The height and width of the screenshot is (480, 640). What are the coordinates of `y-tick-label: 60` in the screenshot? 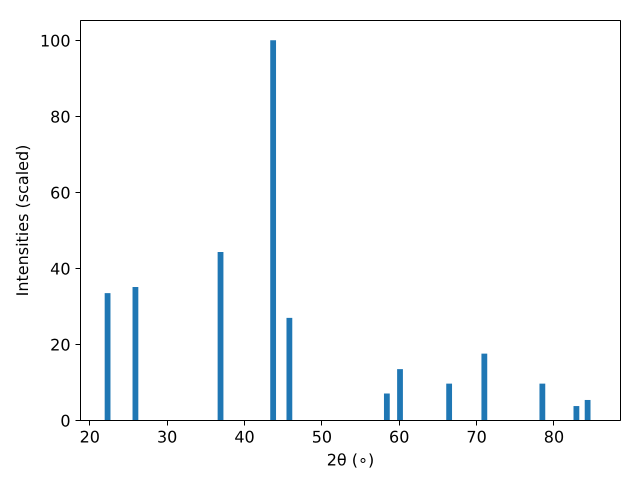 It's located at (60, 192).